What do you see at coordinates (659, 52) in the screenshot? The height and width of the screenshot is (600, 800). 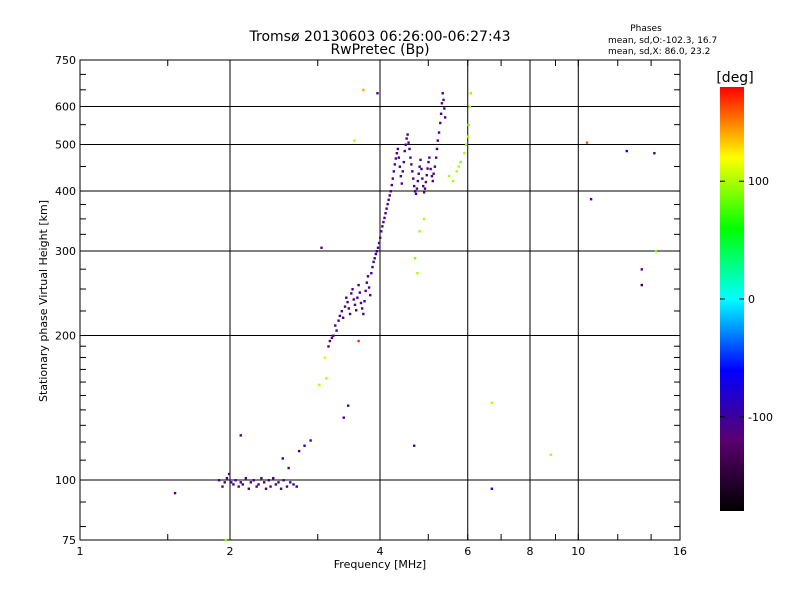 I see `phases-line-x: mean, sd,X: 86.0, 23.2` at bounding box center [659, 52].